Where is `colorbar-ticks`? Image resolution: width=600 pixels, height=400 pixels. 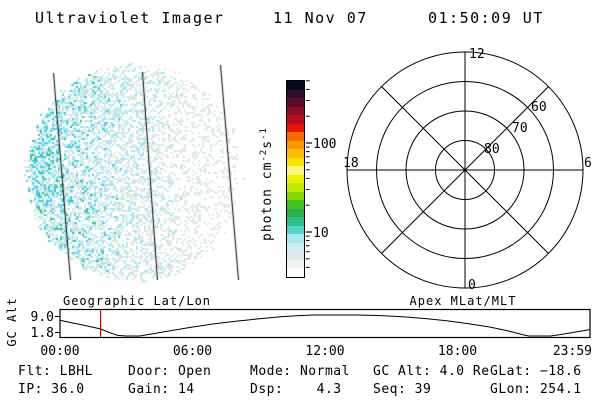
colorbar-ticks is located at coordinates (309, 174).